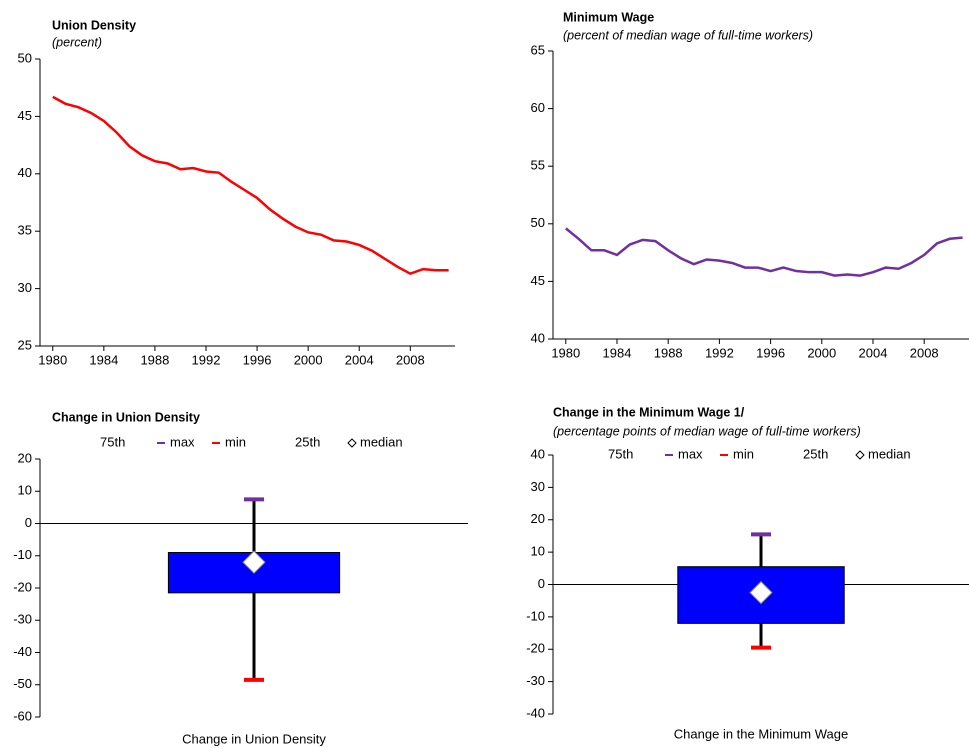 This screenshot has width=969, height=748. What do you see at coordinates (538, 49) in the screenshot?
I see `y-tick-label: 65` at bounding box center [538, 49].